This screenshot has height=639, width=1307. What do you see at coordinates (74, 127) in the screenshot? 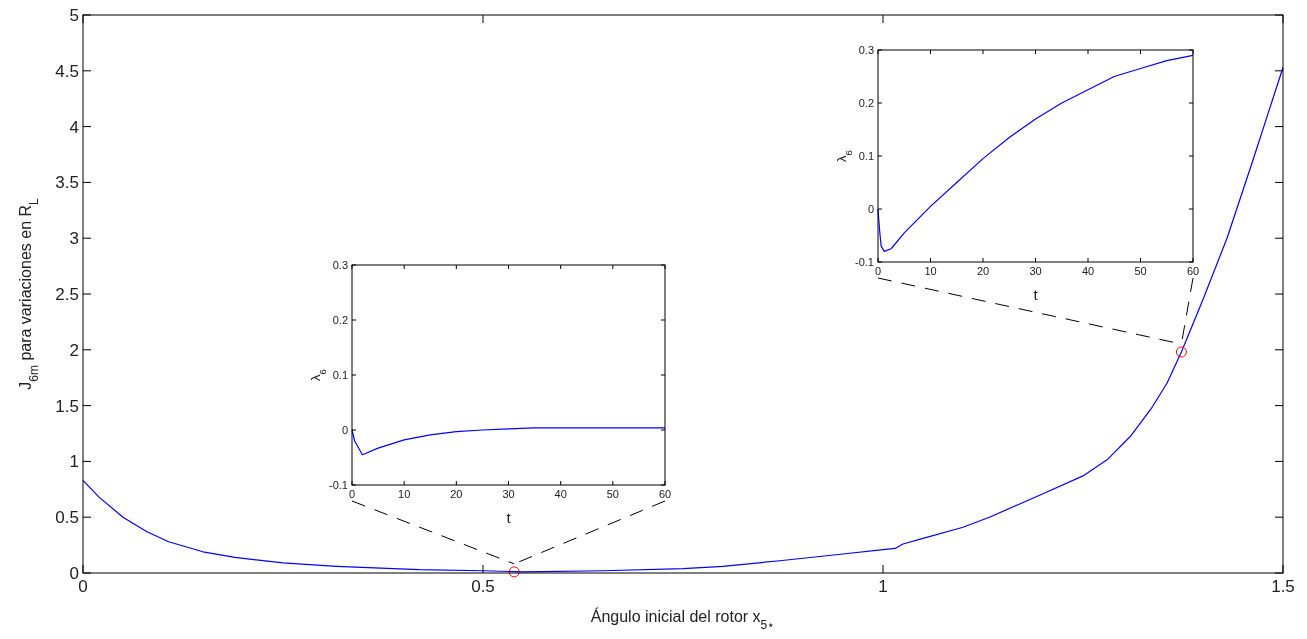
I see `y-tick-label: 4` at bounding box center [74, 127].